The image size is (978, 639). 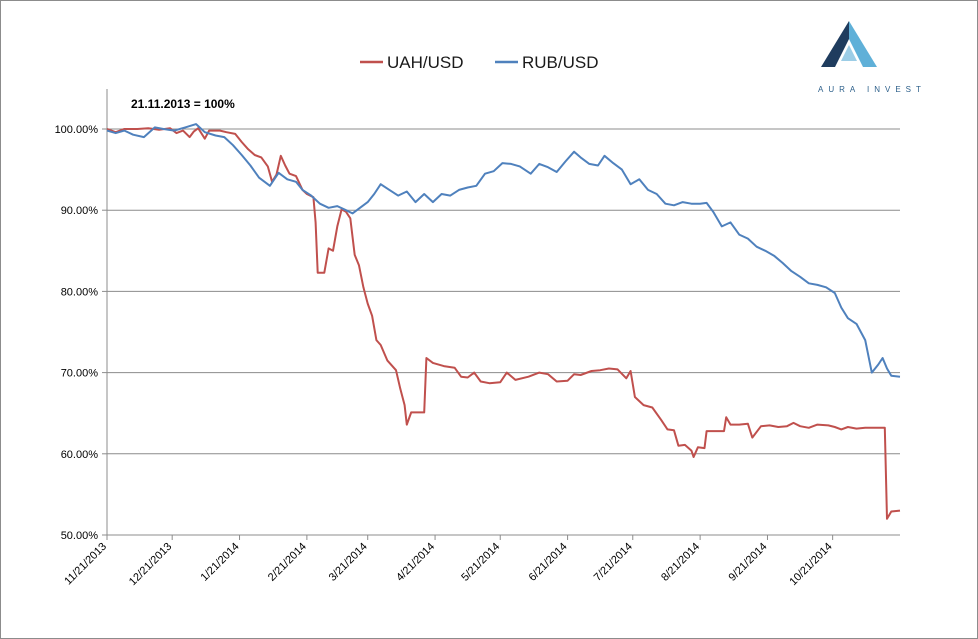 What do you see at coordinates (748, 562) in the screenshot?
I see `x-tick-label: 9/21/2014` at bounding box center [748, 562].